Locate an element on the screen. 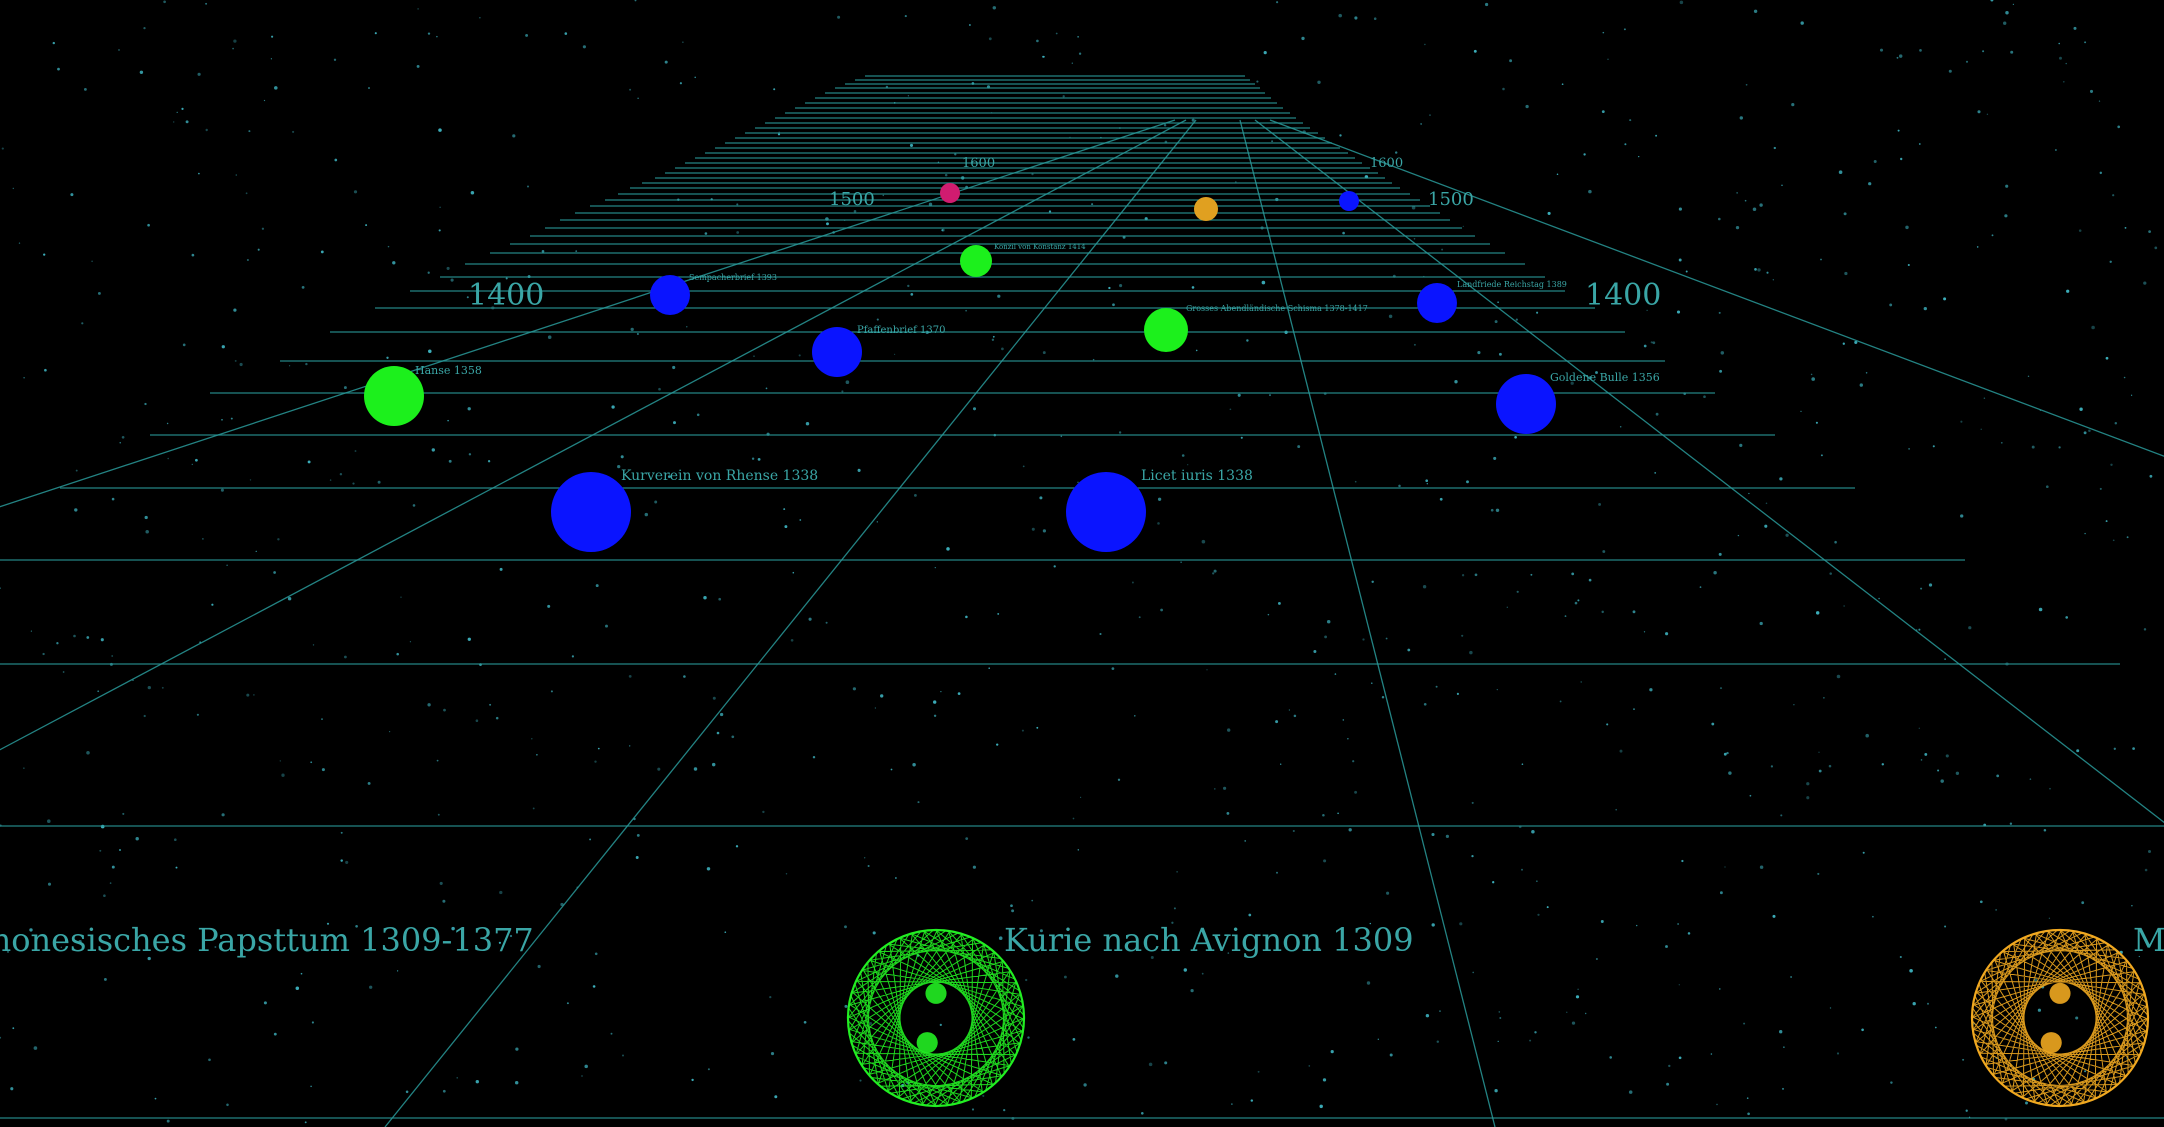 Image resolution: width=2164 pixels, height=1127 pixels. event-sphere: Licet iuris 1338 is located at coordinates (1159, 510).